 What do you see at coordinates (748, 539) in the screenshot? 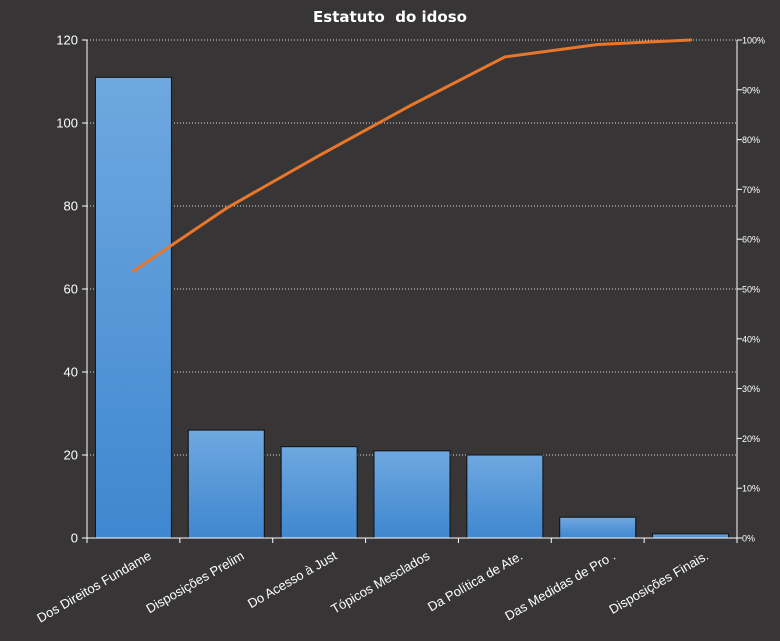
I see `right-tick-label: 0%` at bounding box center [748, 539].